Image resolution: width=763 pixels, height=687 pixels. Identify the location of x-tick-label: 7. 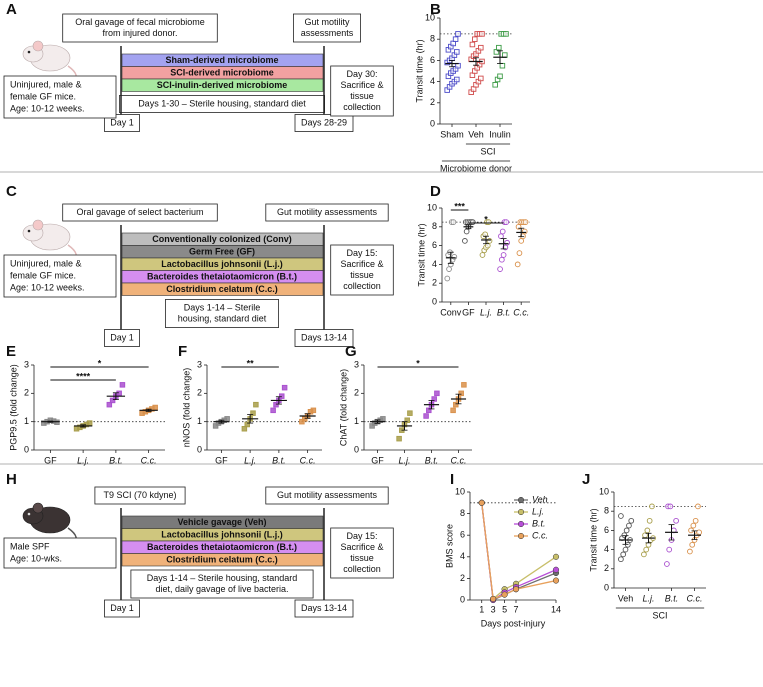
(515, 609).